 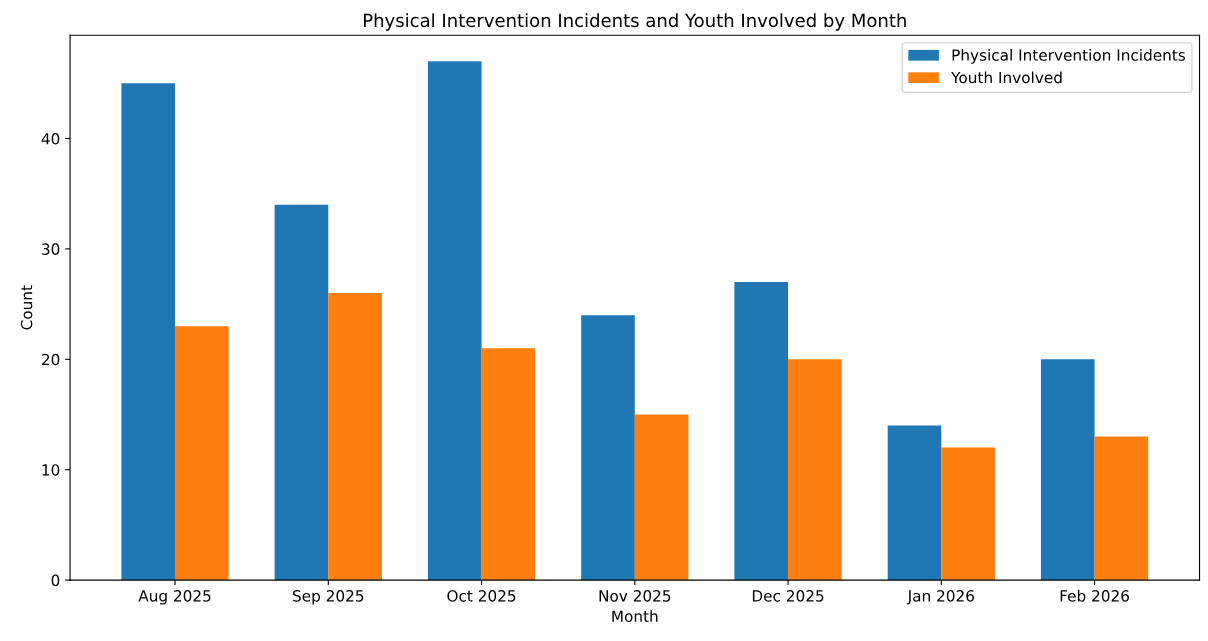 What do you see at coordinates (51, 470) in the screenshot?
I see `y-tick-label: 10` at bounding box center [51, 470].